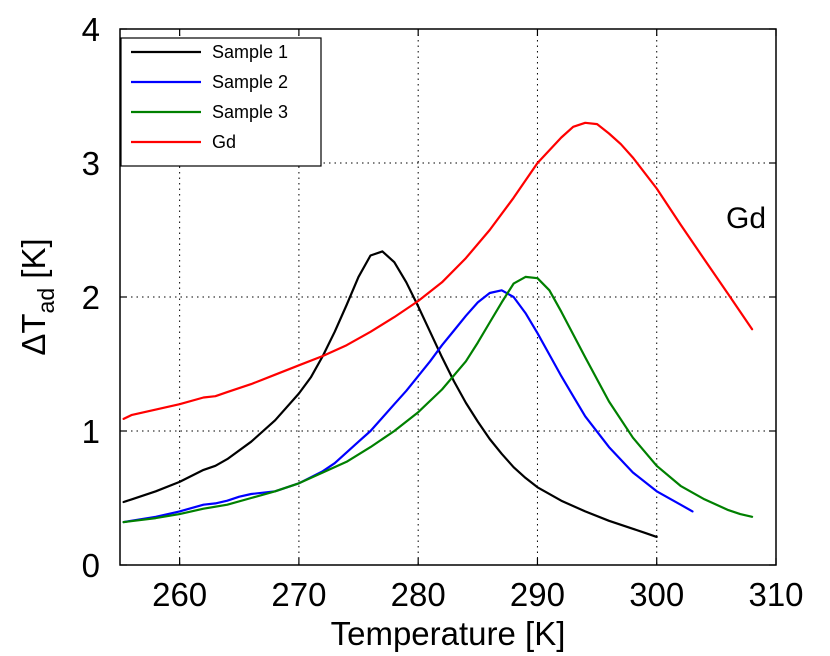  Describe the element at coordinates (250, 52) in the screenshot. I see `legend-label: Sample 1` at that location.